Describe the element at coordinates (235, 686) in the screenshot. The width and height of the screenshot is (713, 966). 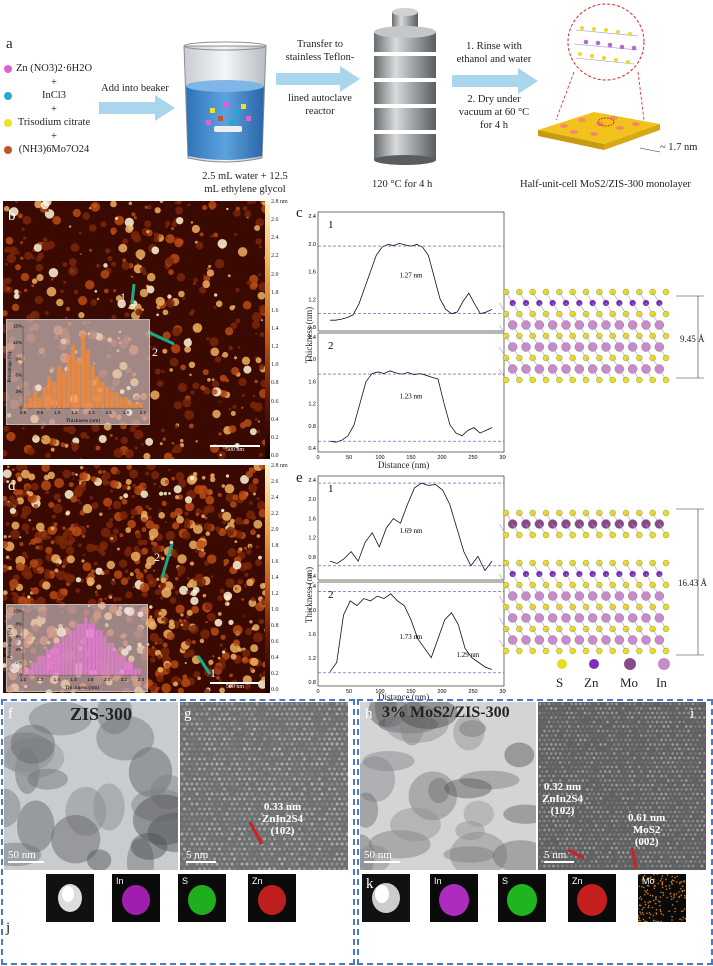
I see `afm-d-scalebar: 500 nm` at that location.